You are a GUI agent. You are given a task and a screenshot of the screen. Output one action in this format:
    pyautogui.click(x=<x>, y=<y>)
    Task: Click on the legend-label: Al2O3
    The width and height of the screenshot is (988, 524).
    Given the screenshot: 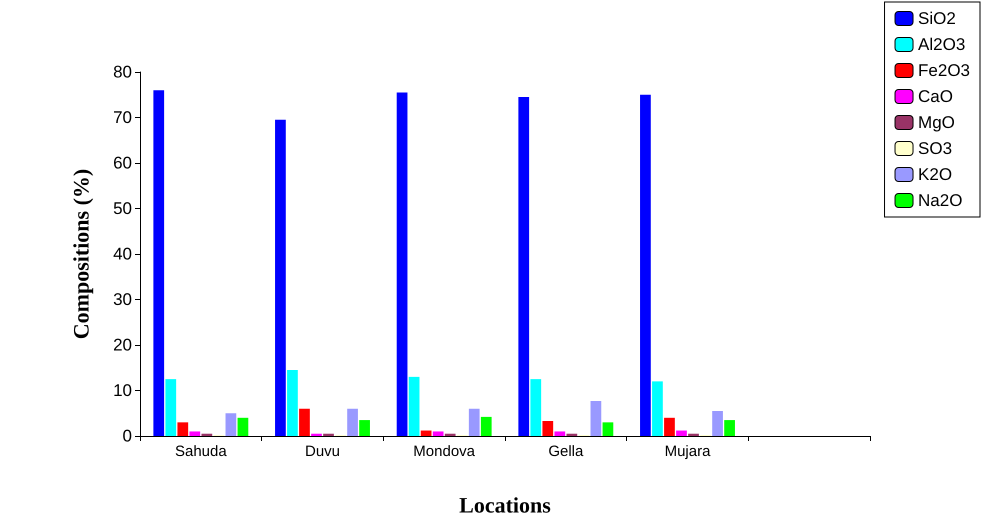 What is the action you would take?
    pyautogui.click(x=942, y=44)
    